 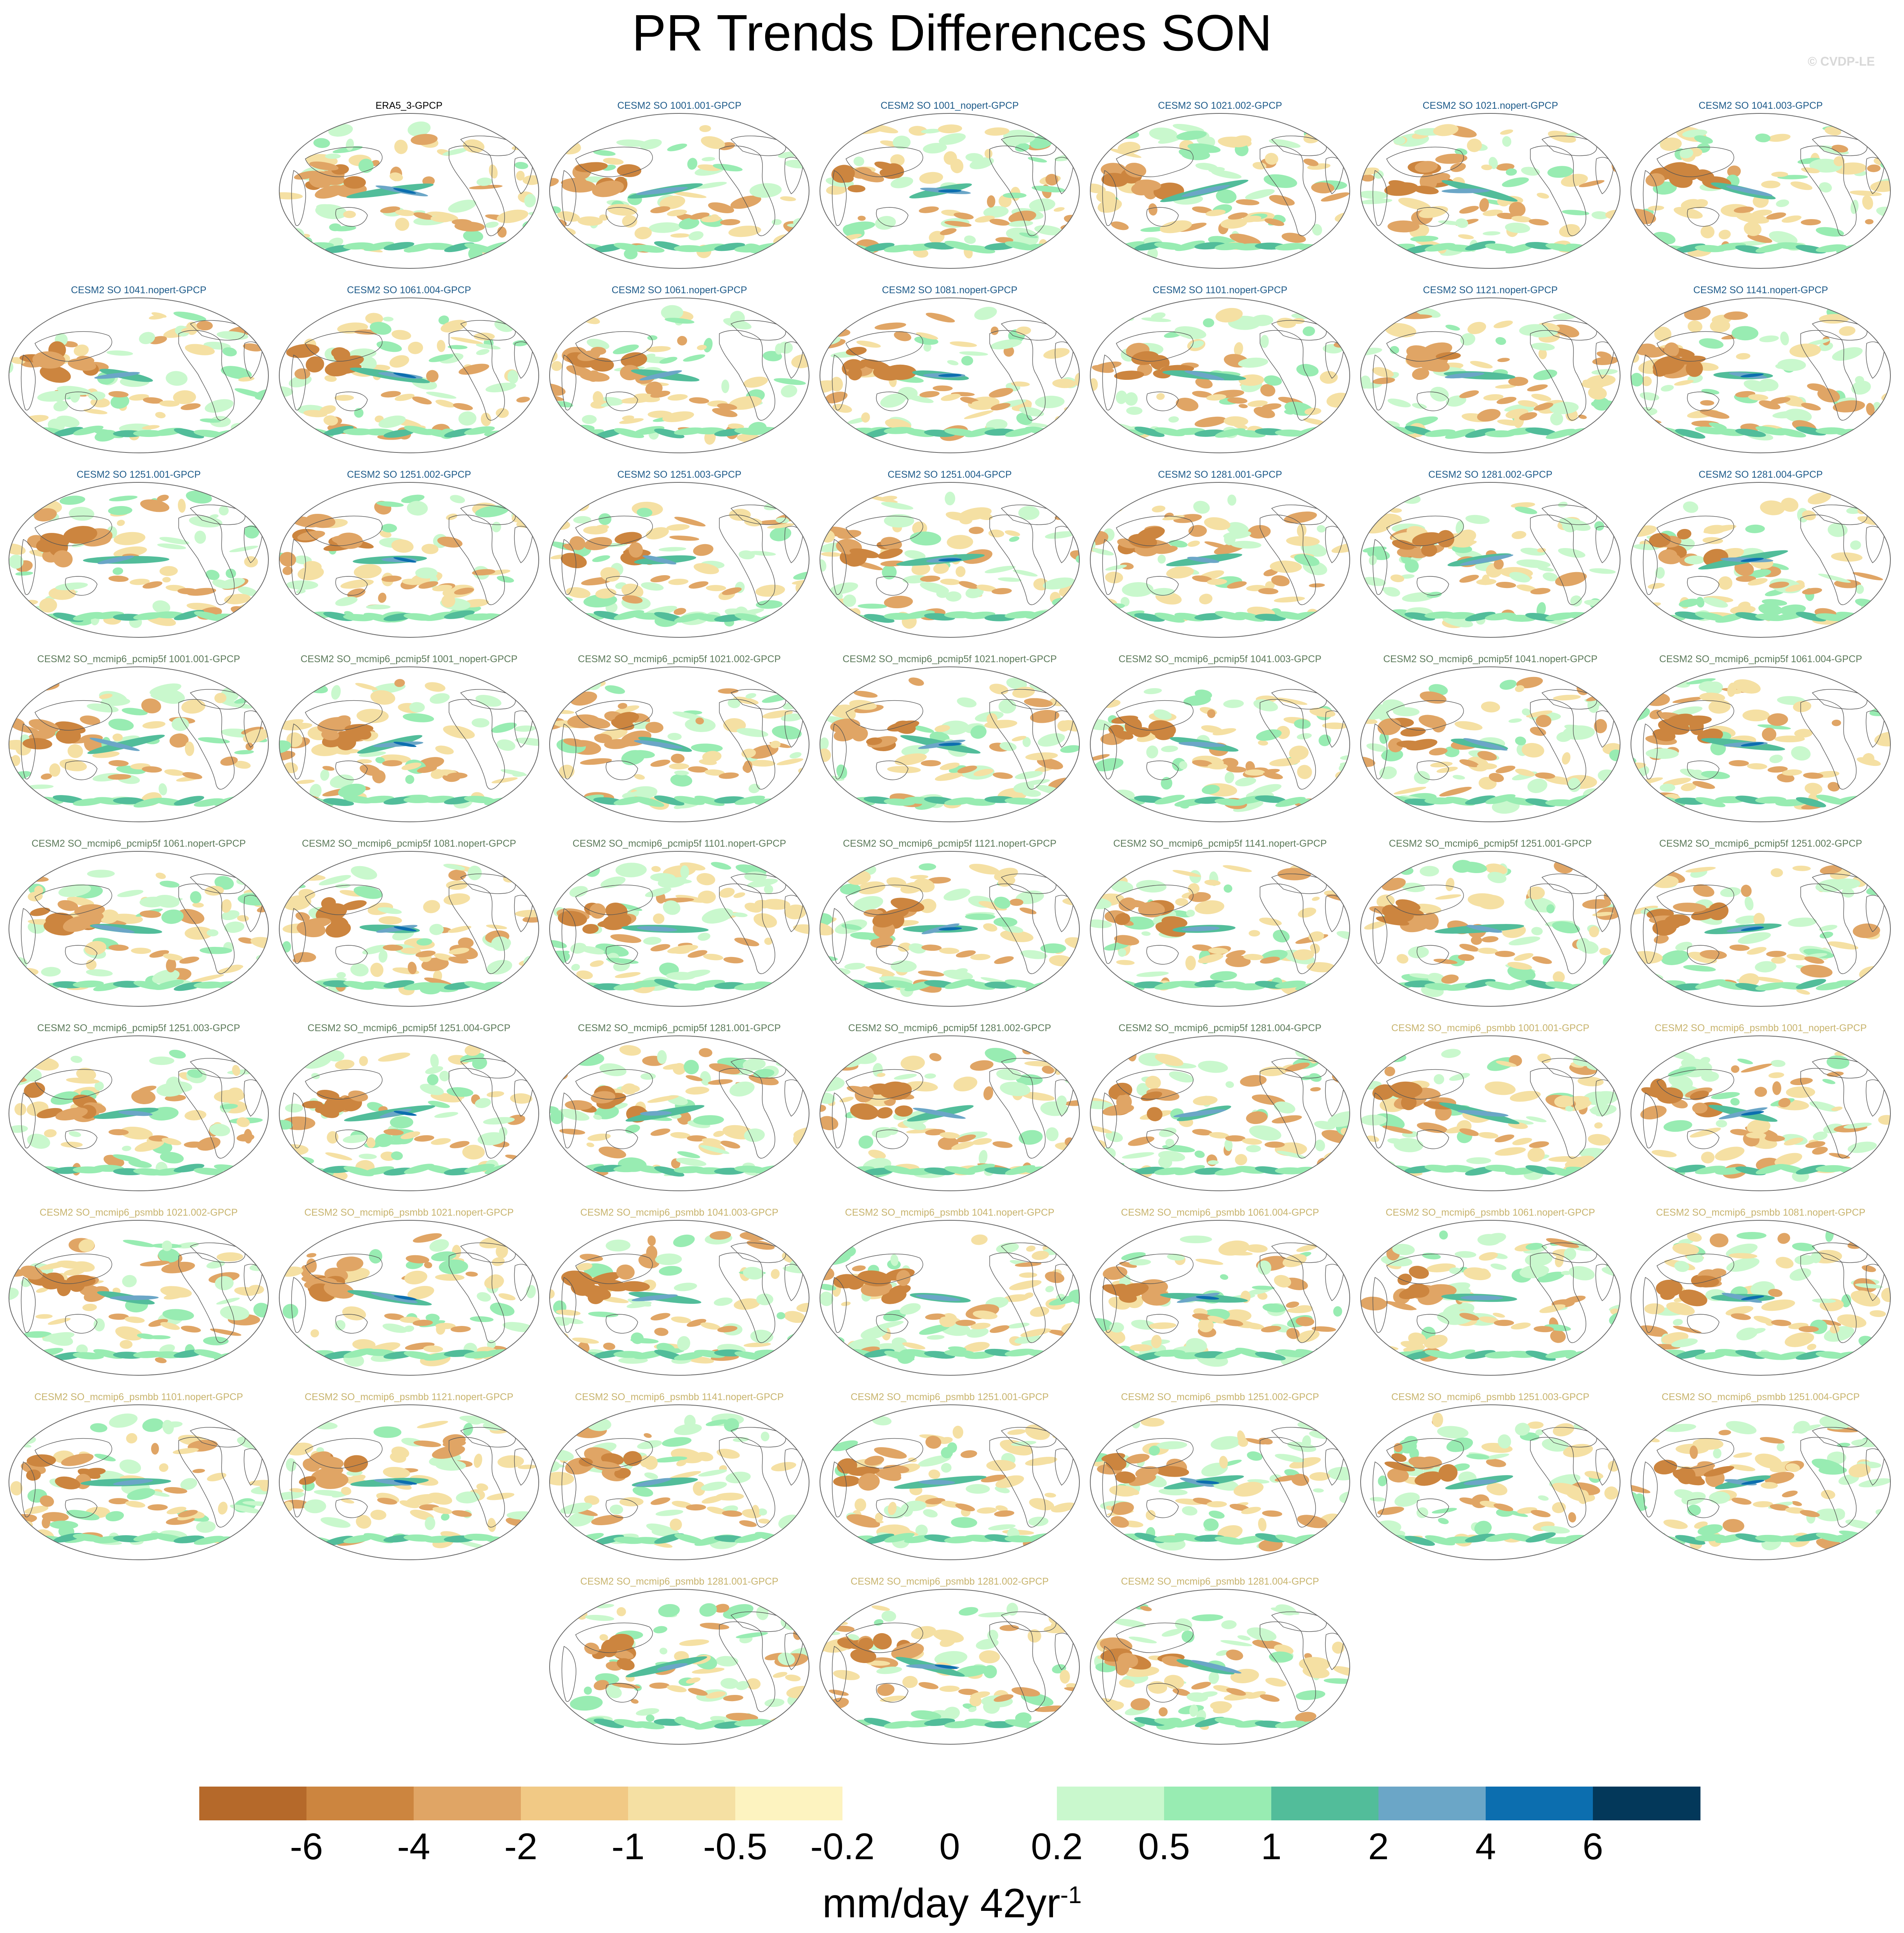 What do you see at coordinates (409, 922) in the screenshot?
I see `map-panel: CESM2 SO_mcmip6_pcmip5f 1081.nopert-GPCP` at bounding box center [409, 922].